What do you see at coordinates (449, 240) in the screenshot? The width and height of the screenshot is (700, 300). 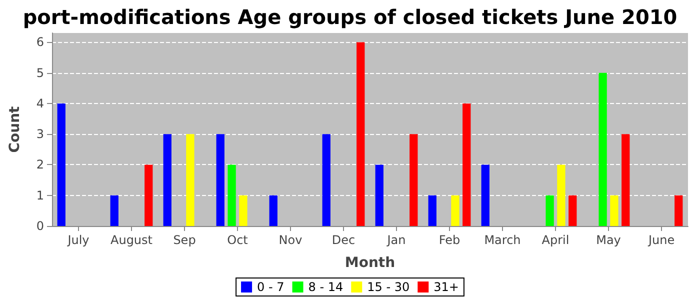 I see `x-tick-label: Feb` at bounding box center [449, 240].